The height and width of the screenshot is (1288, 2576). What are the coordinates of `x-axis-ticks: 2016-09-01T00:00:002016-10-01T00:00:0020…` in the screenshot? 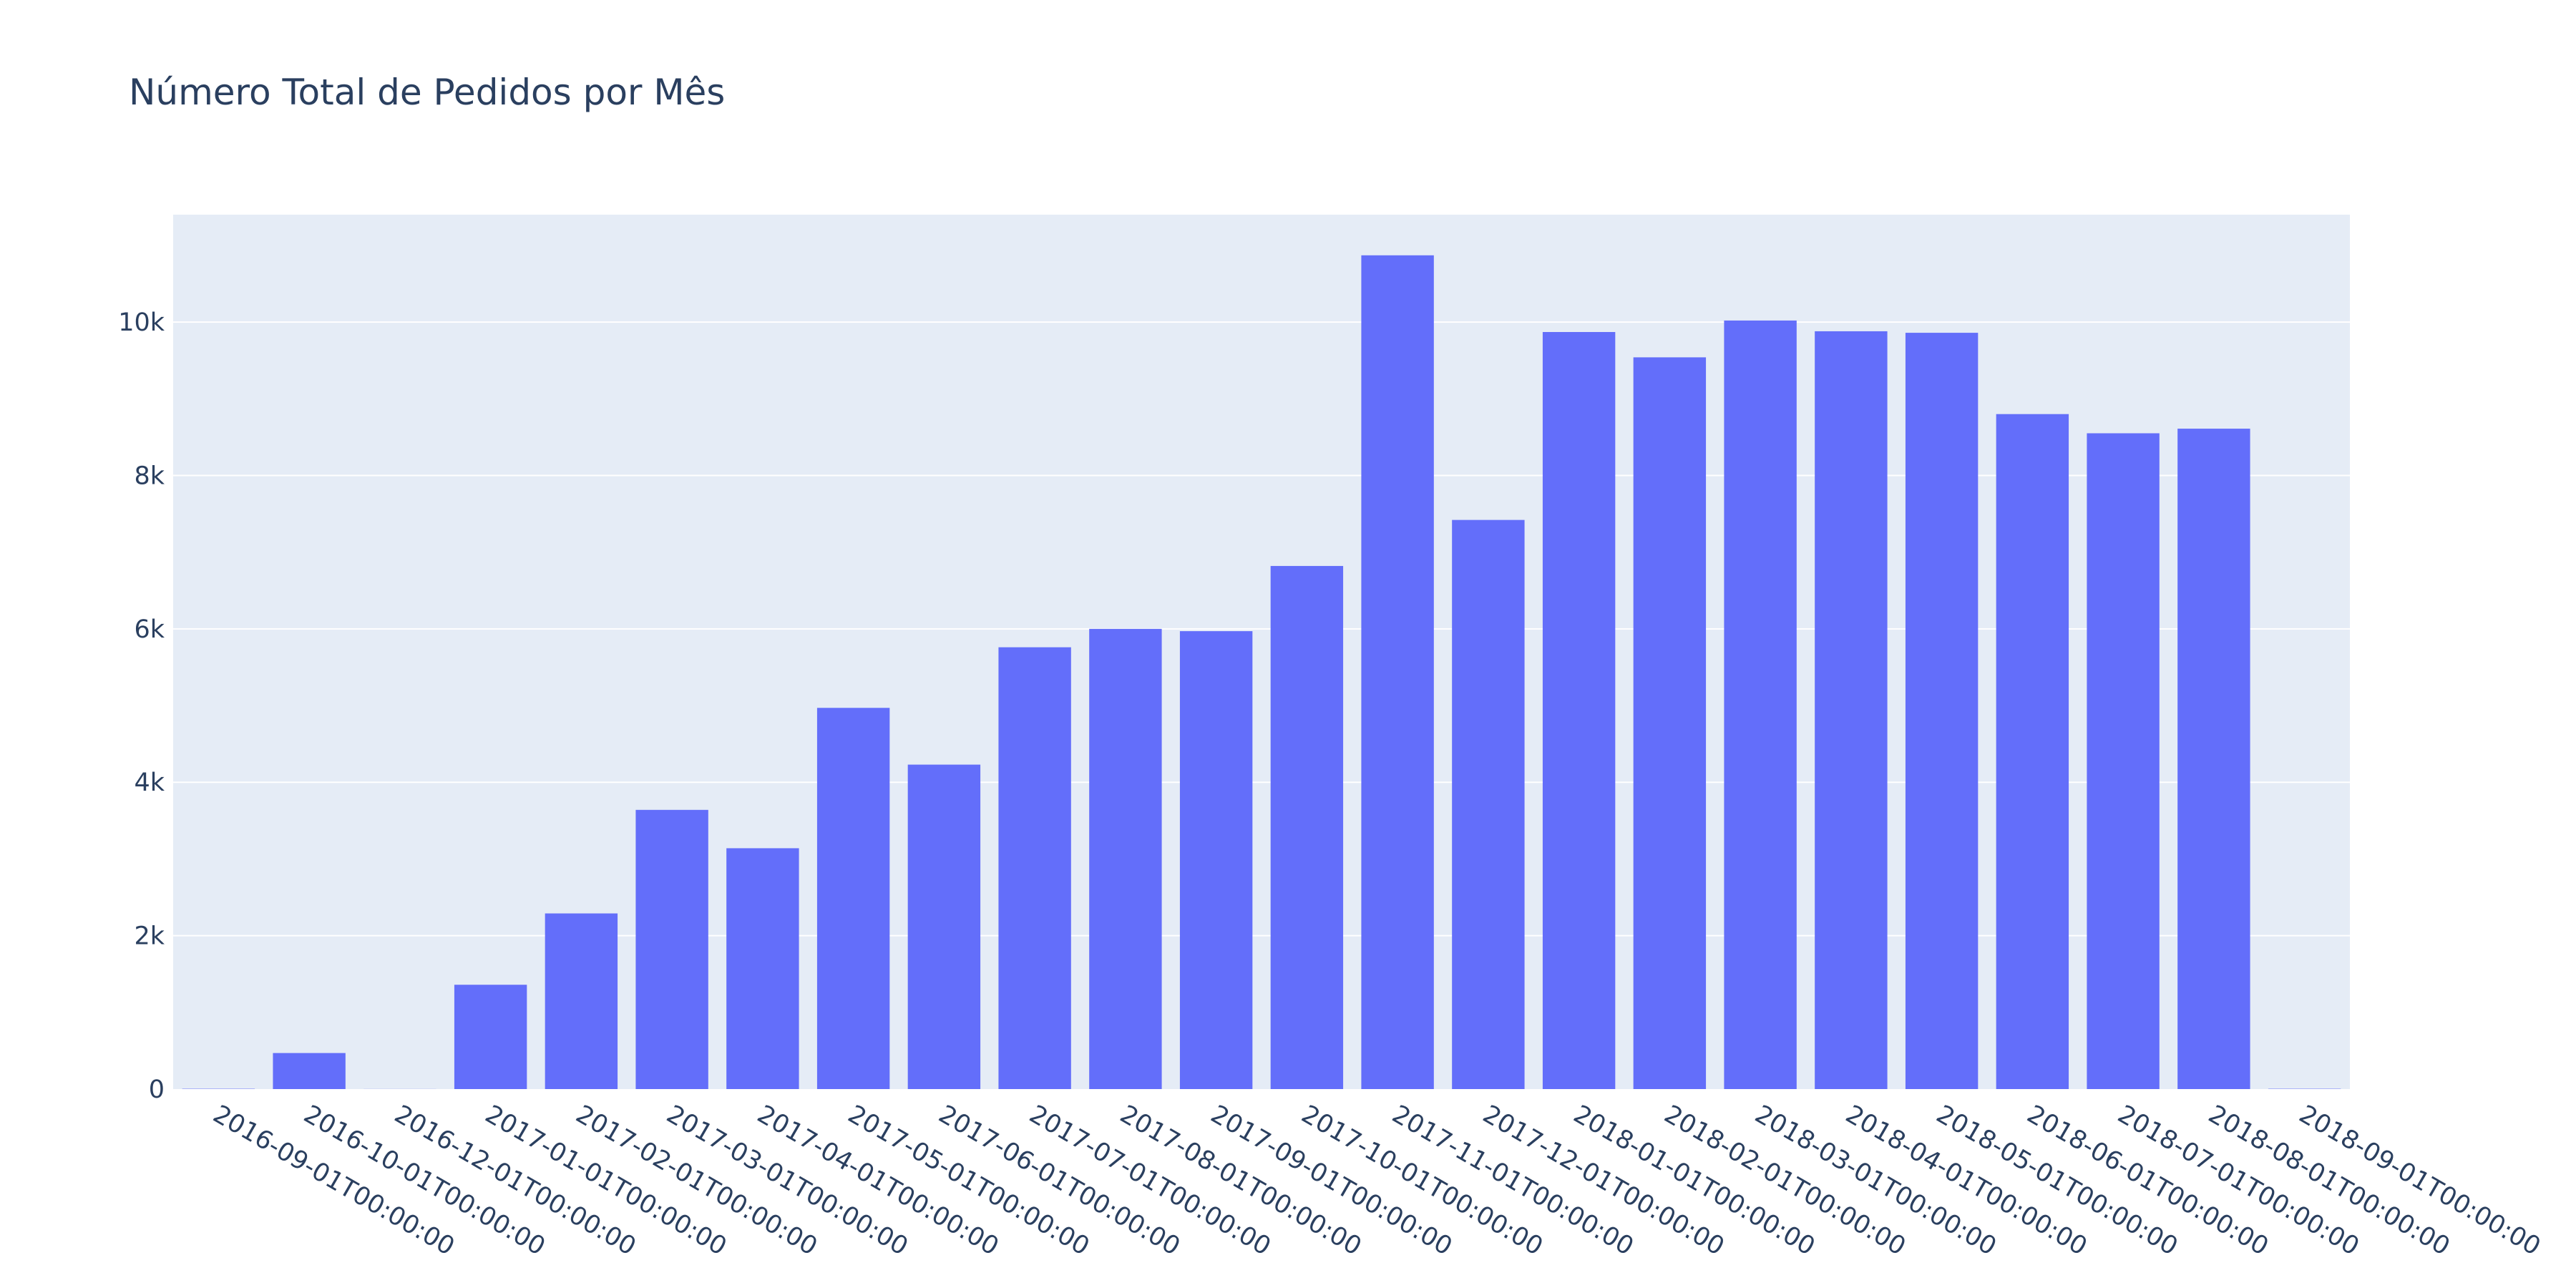 It's located at (1376, 1181).